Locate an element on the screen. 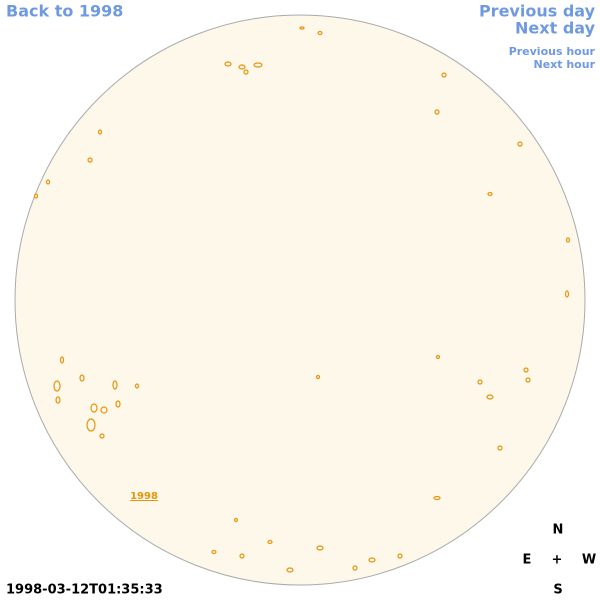 This screenshot has width=600, height=600. disk-year-link: 1998 is located at coordinates (144, 496).